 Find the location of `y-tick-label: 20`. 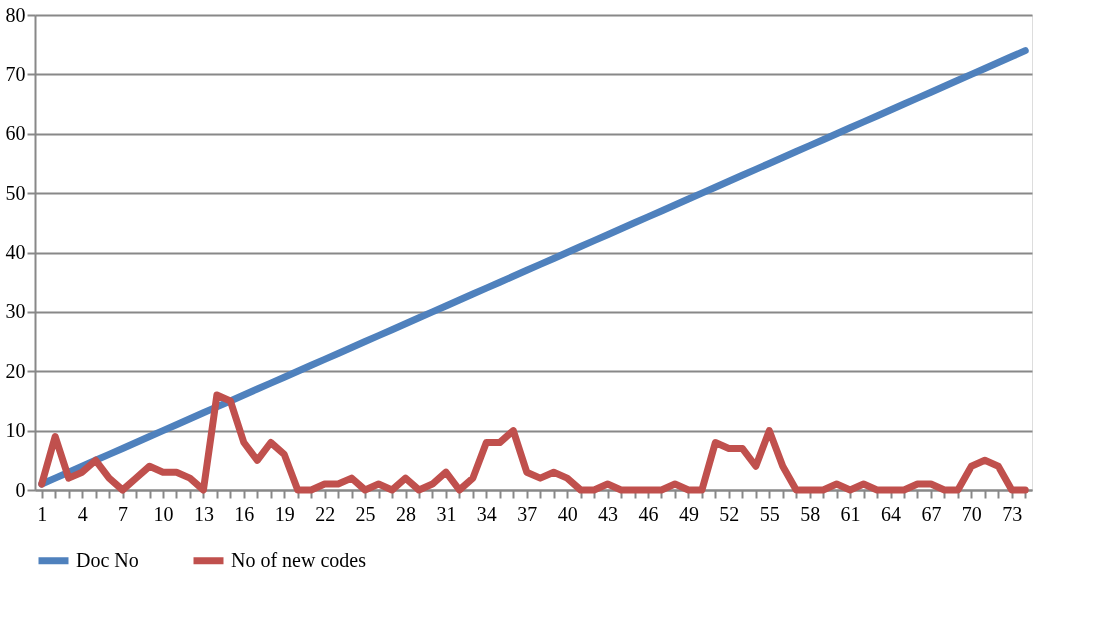

y-tick-label: 20 is located at coordinates (15, 370).